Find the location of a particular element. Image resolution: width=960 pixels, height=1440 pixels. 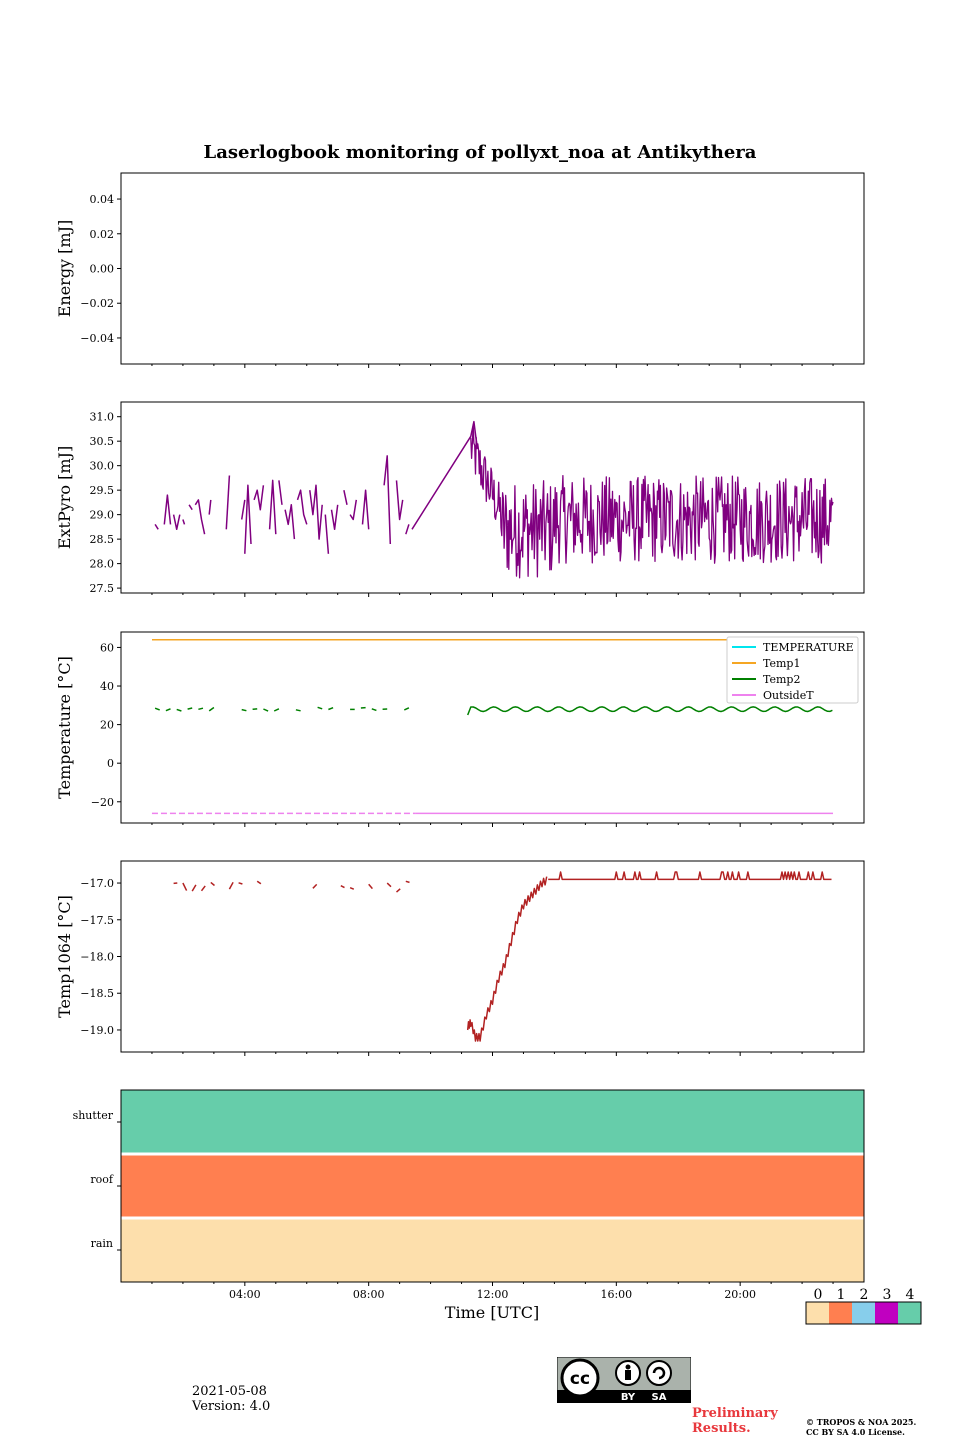

status-band-shutter is located at coordinates (492, 1121).